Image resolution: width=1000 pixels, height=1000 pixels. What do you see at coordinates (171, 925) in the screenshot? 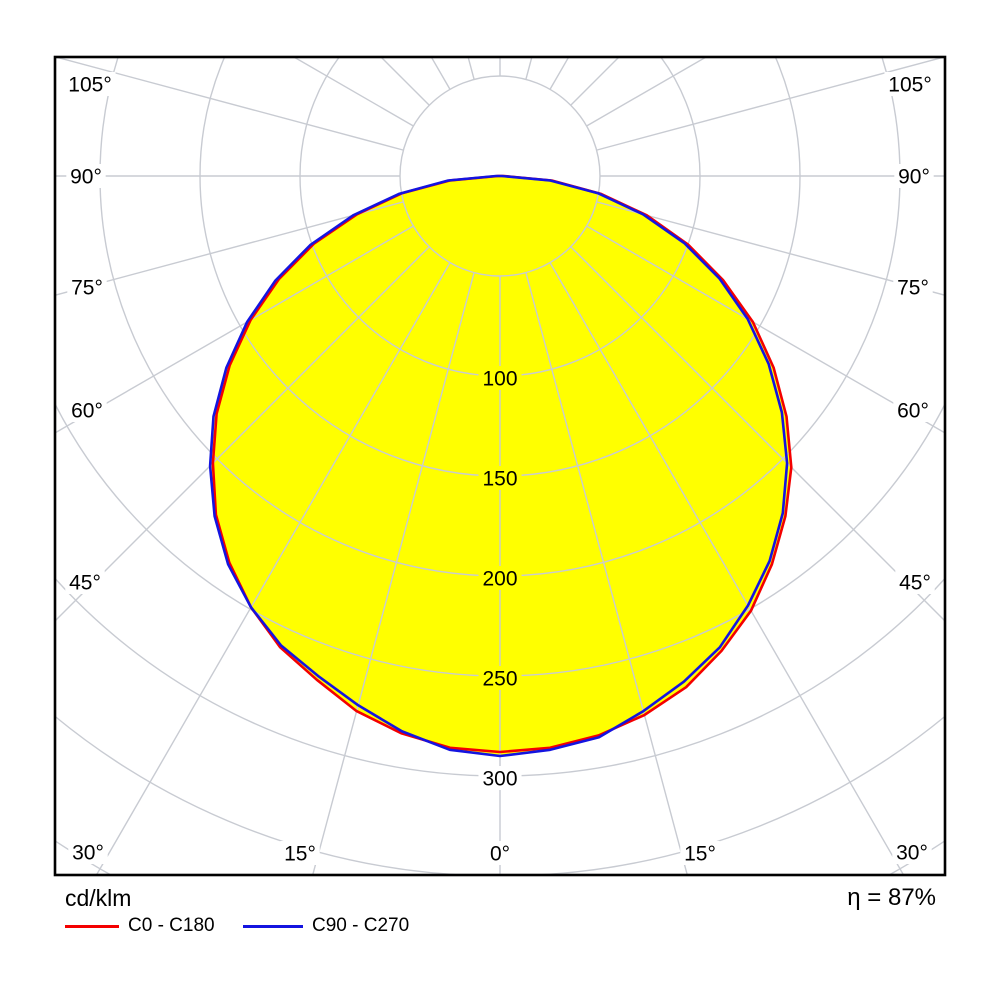
I see `legend-label-c0-c180: C0 - C180` at bounding box center [171, 925].